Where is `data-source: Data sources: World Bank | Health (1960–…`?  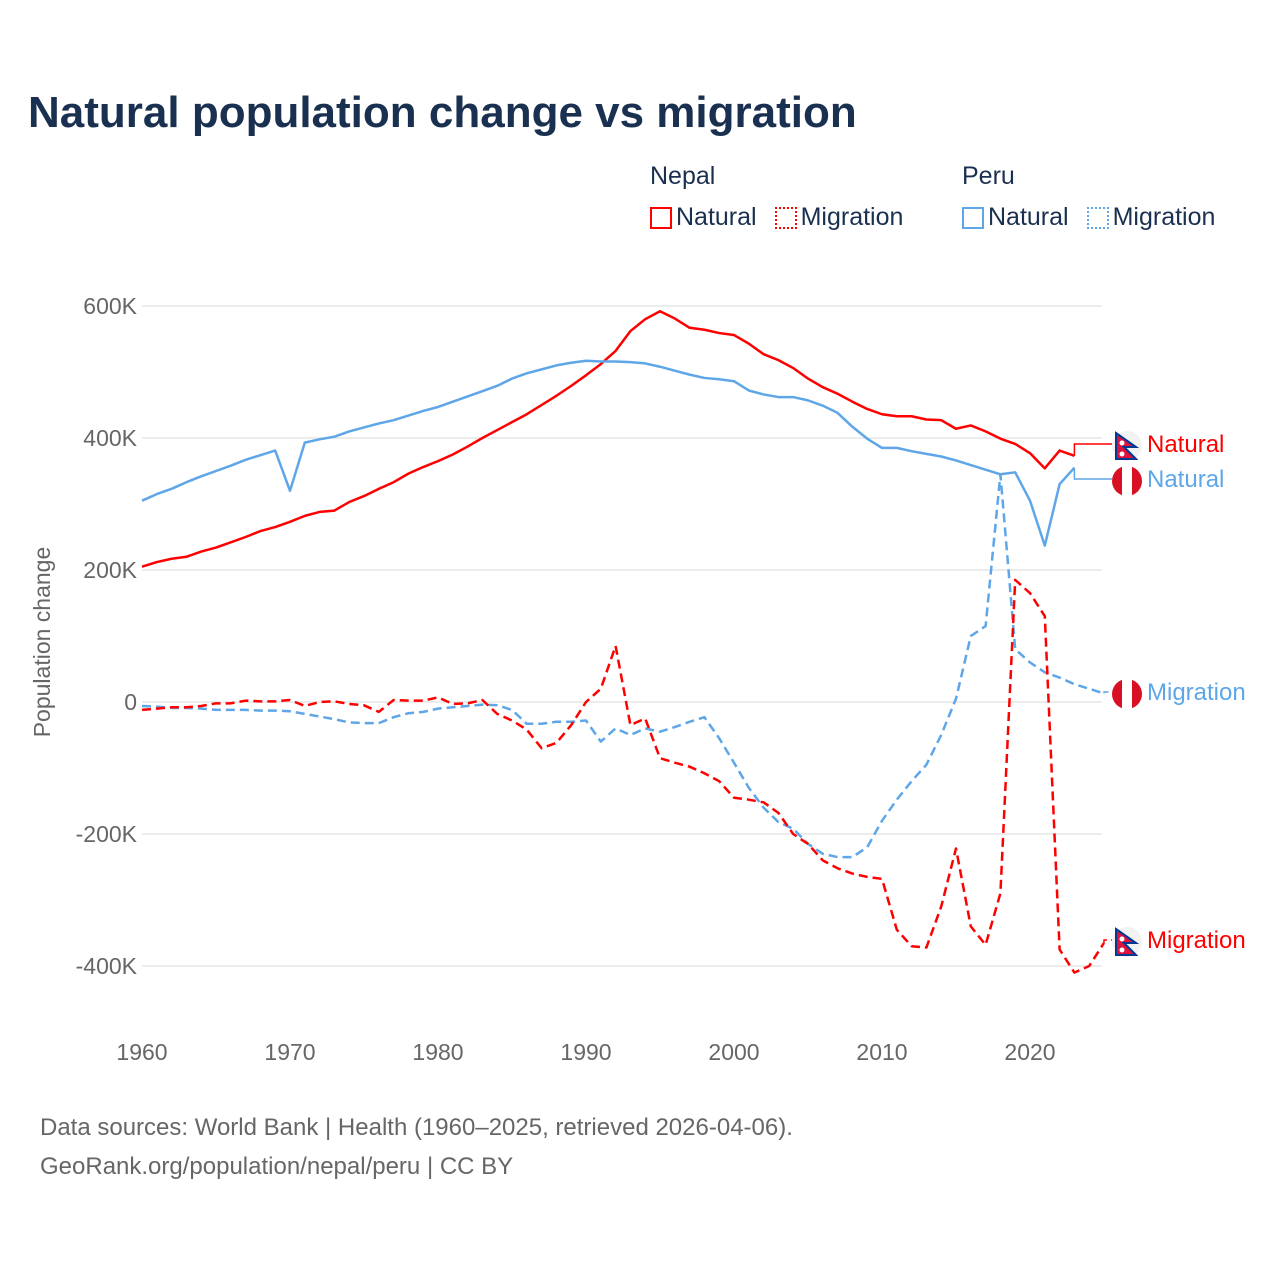 data-source: Data sources: World Bank | Health (1960–… is located at coordinates (416, 1127).